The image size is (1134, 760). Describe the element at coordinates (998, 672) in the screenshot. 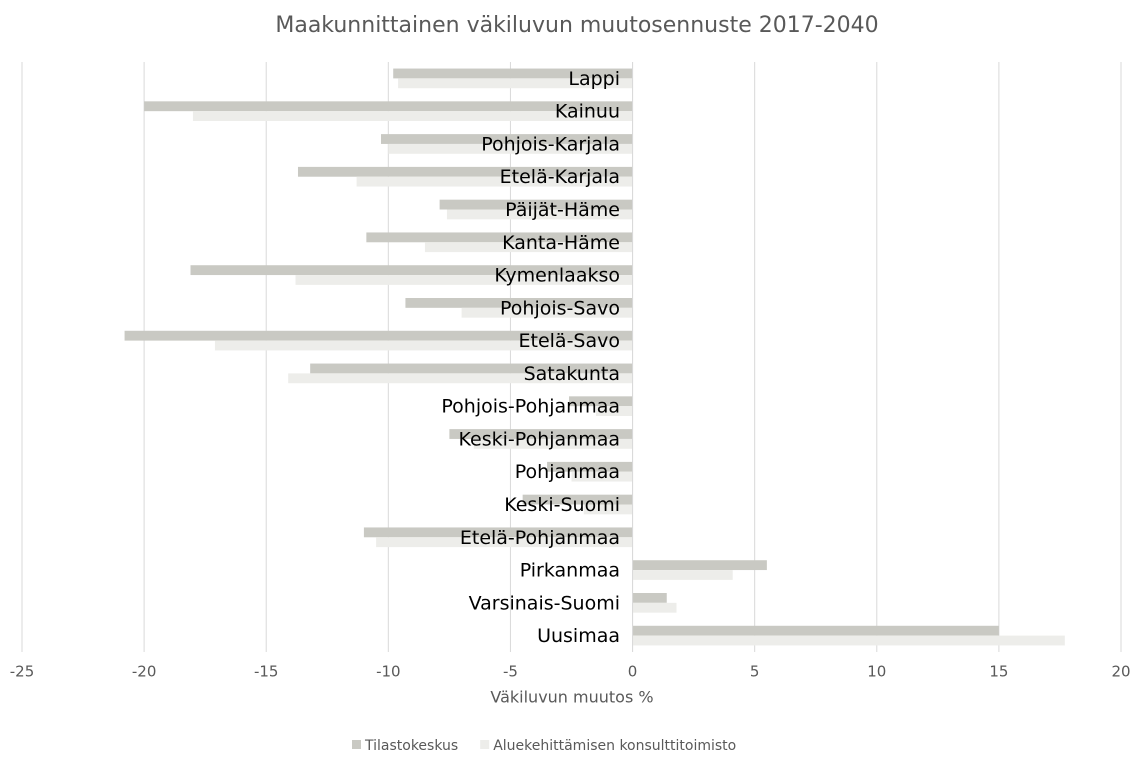

I see `x-tick-label: 15` at that location.